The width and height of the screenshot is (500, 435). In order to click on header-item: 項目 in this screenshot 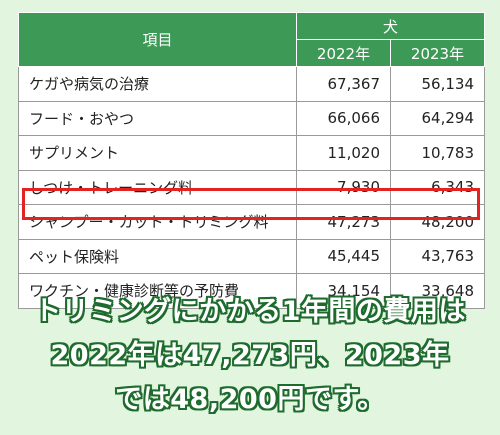, I will do `click(157, 39)`.